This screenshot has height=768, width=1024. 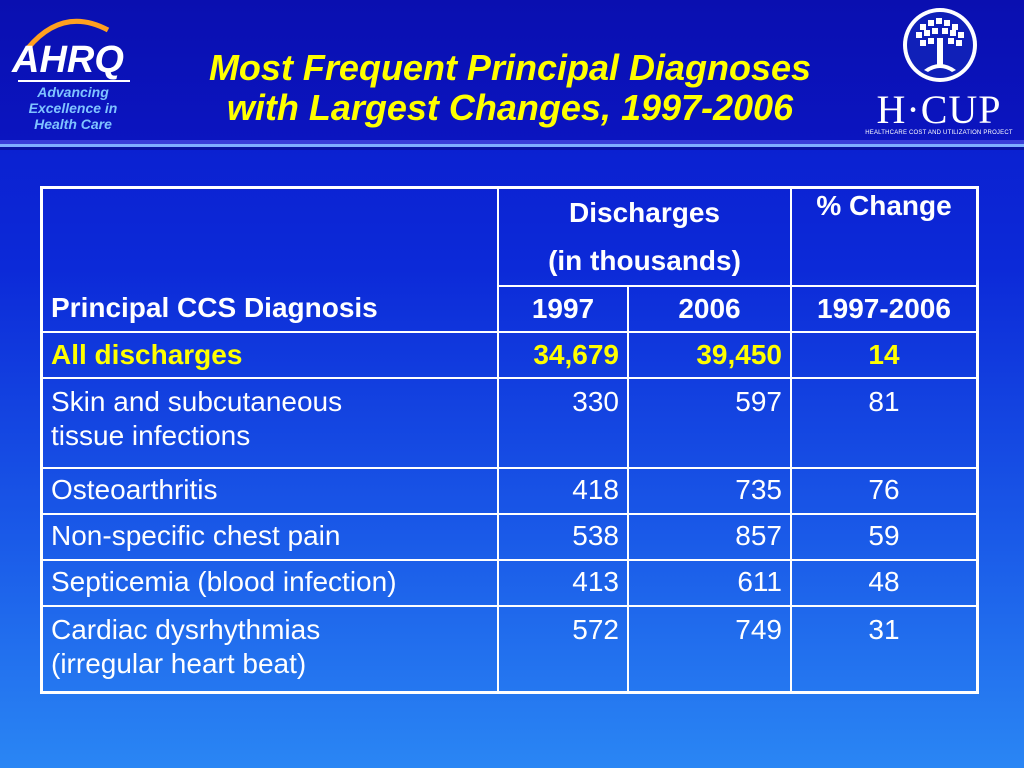 I want to click on slide-title-line1: Most Frequent Principal Diagnoses, so click(x=510, y=67).